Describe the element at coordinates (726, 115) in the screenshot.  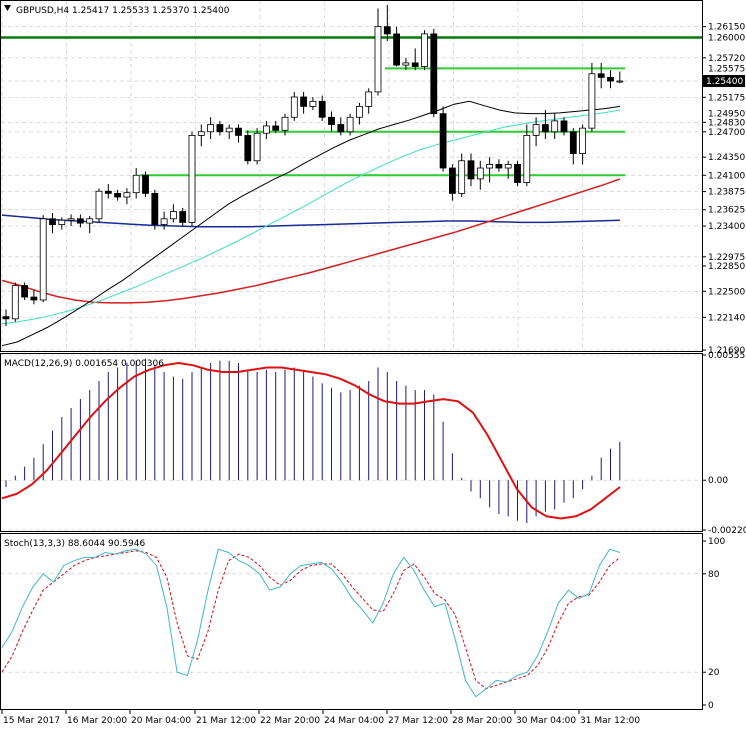
I see `level-tick-label: 1.24950` at that location.